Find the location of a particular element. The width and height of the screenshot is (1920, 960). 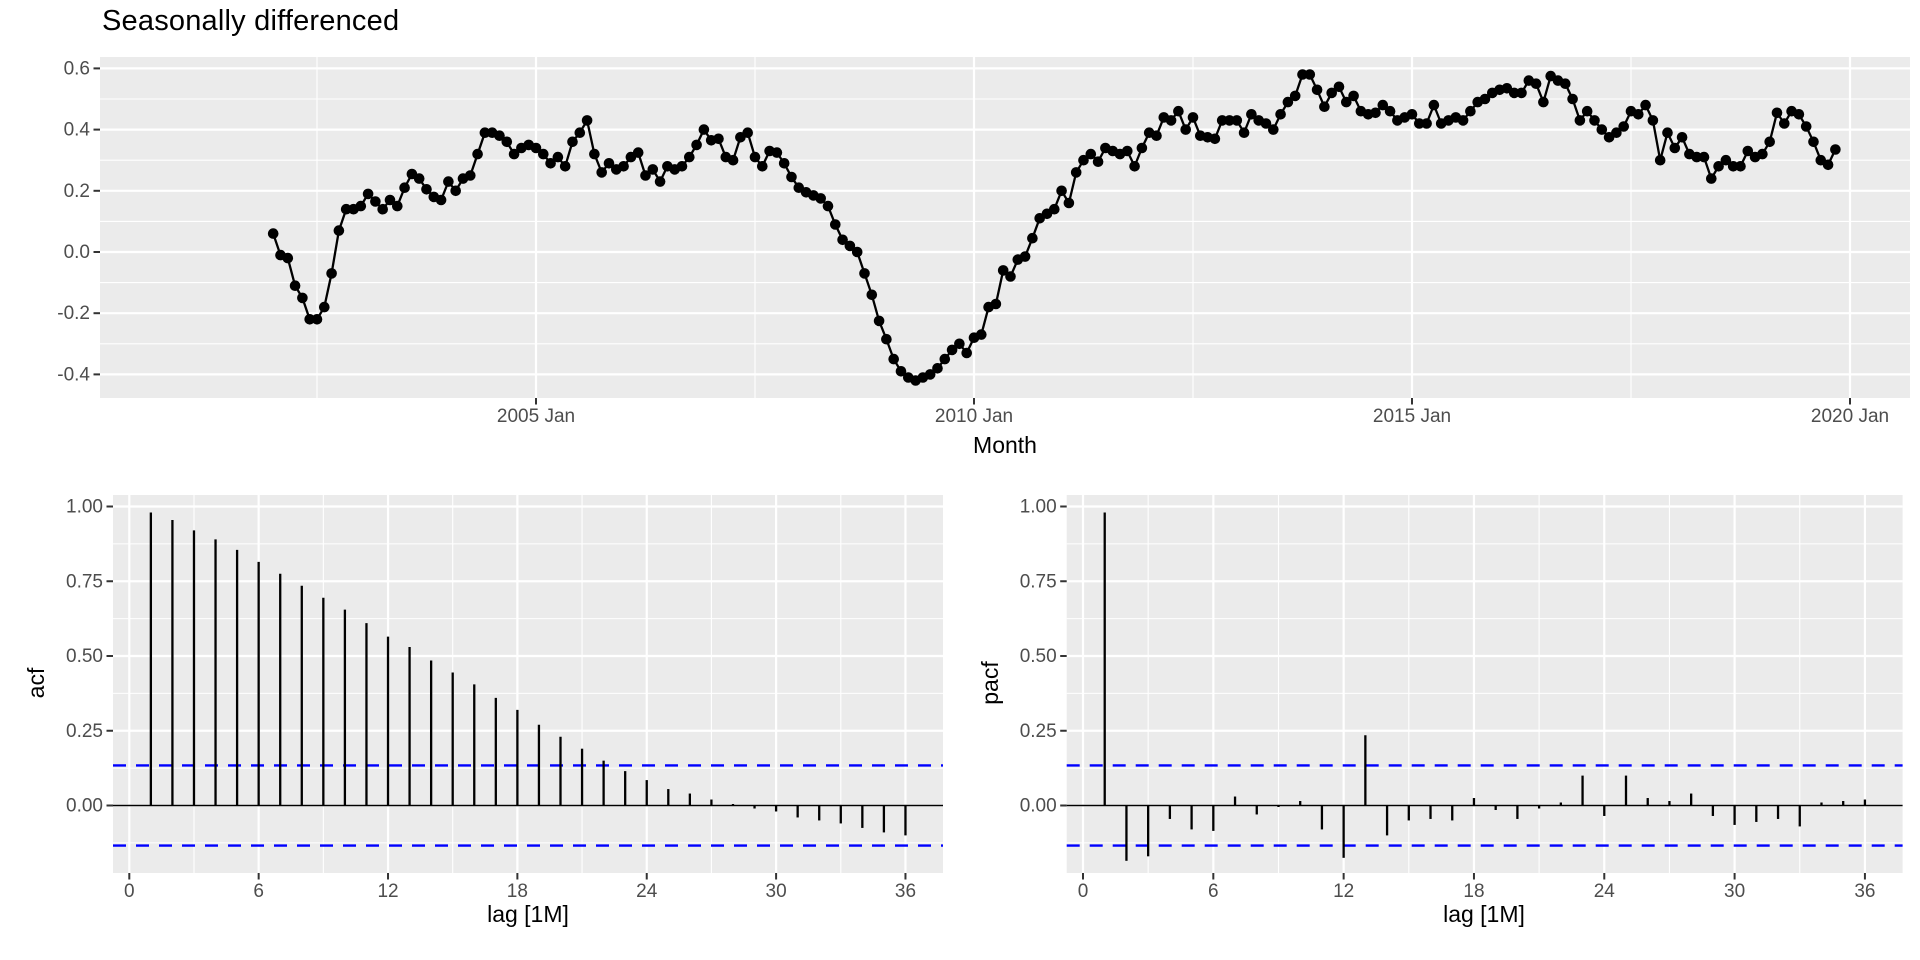

acf-x-tick-label: 18 is located at coordinates (517, 891).